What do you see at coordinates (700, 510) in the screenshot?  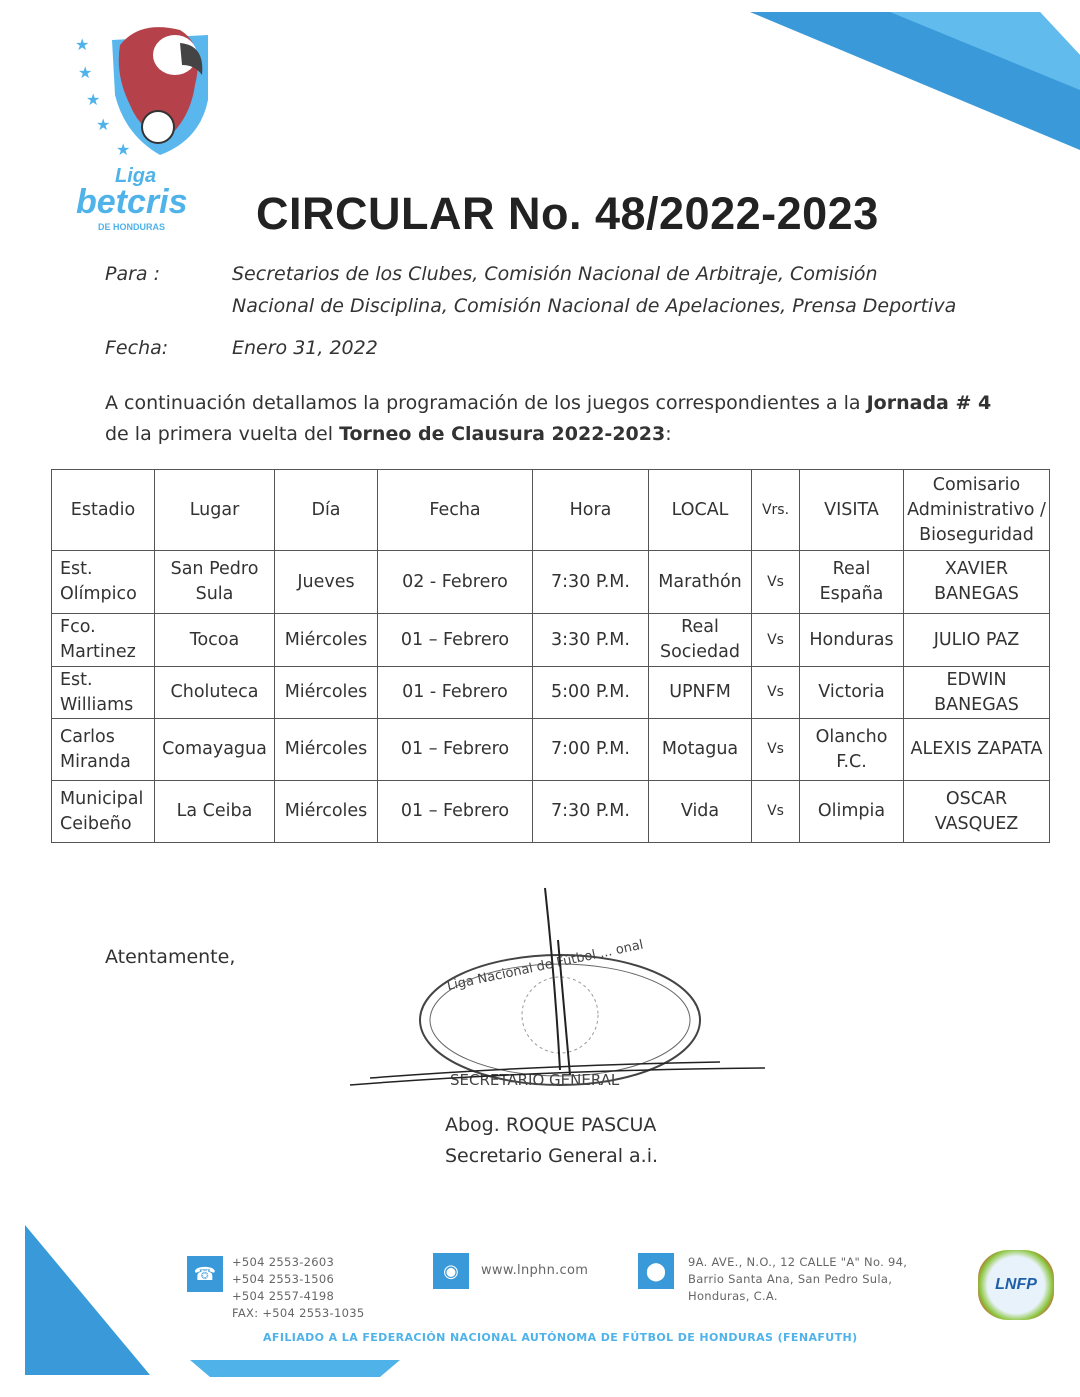 I see `header-cell: LOCAL` at bounding box center [700, 510].